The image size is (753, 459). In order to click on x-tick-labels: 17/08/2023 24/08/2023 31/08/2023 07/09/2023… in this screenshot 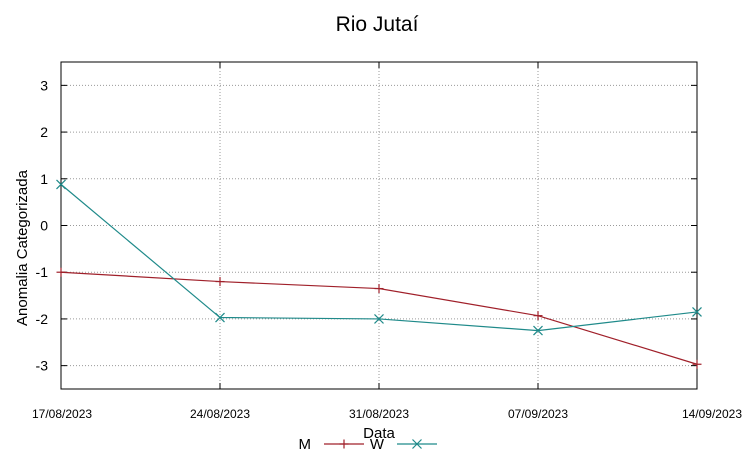, I will do `click(387, 414)`.